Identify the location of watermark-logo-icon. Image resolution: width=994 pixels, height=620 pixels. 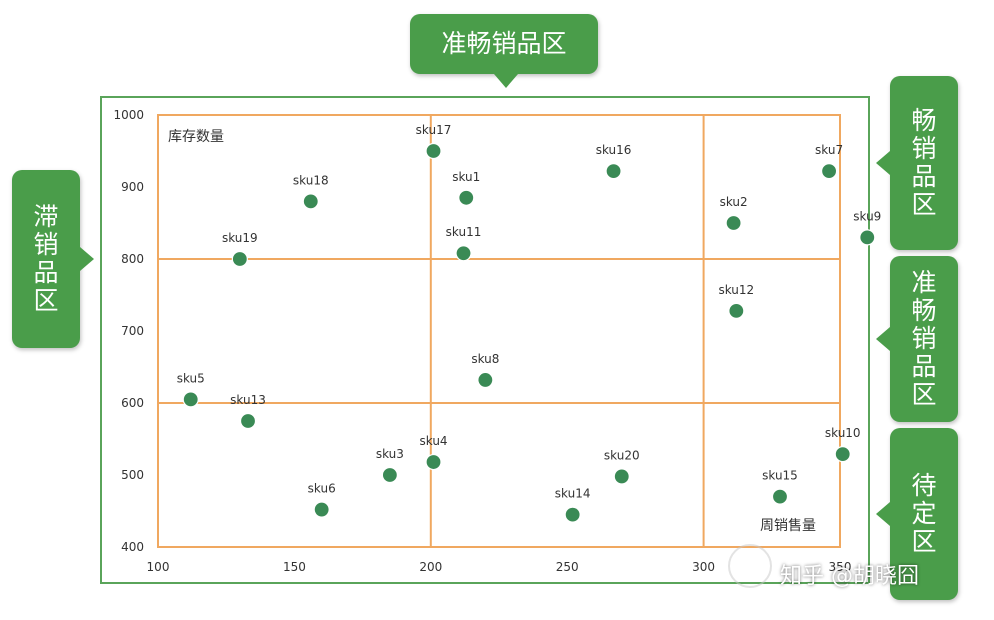
(750, 566).